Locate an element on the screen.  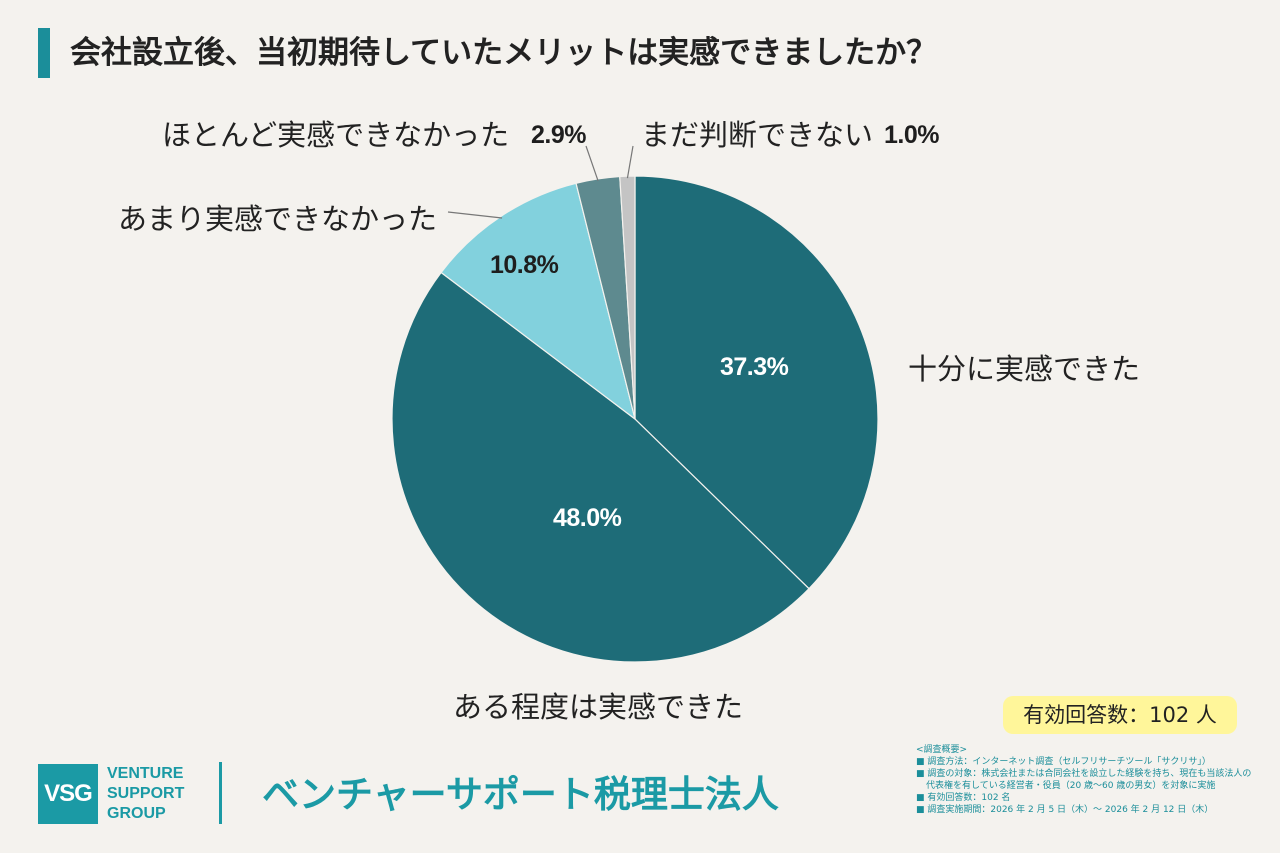
slice-label-undecided: まだ判断できない is located at coordinates (757, 135).